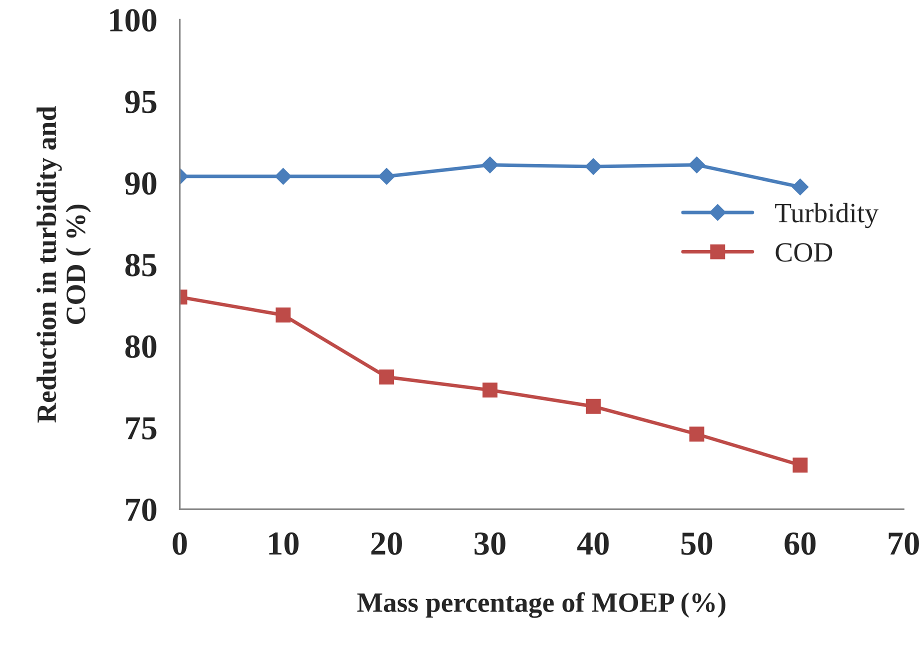 Image resolution: width=922 pixels, height=657 pixels. What do you see at coordinates (541, 605) in the screenshot?
I see `x-axis-title: Mass percentage of MOEP (%)` at bounding box center [541, 605].